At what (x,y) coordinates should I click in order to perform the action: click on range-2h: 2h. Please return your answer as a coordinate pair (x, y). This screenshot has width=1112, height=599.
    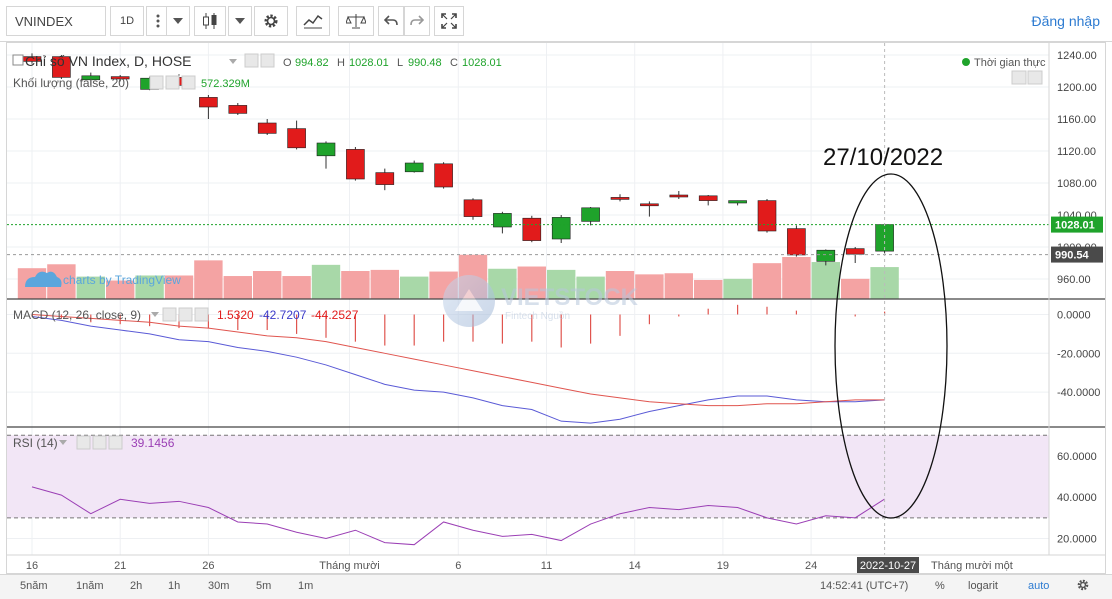
    Looking at the image, I should click on (136, 586).